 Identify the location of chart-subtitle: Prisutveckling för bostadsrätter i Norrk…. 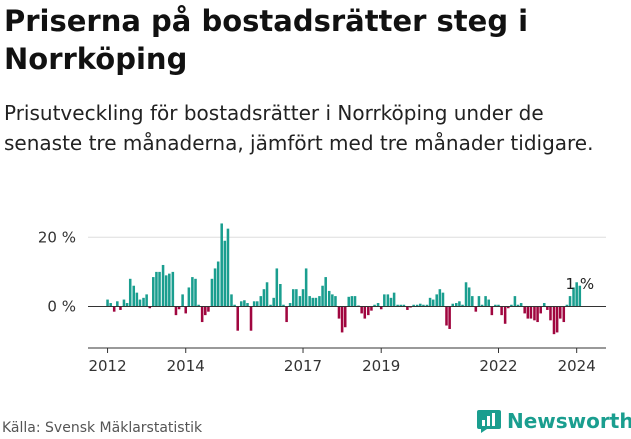
(299, 128).